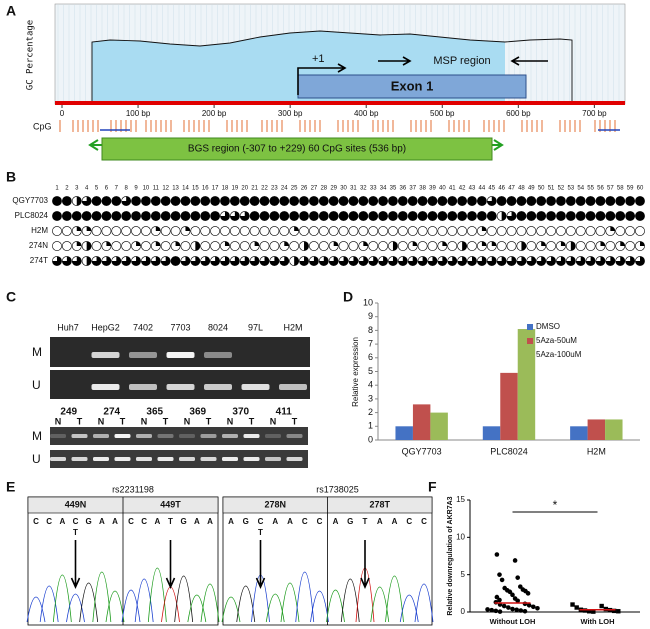 The height and width of the screenshot is (629, 650). I want to click on tss-label: +1, so click(318, 59).